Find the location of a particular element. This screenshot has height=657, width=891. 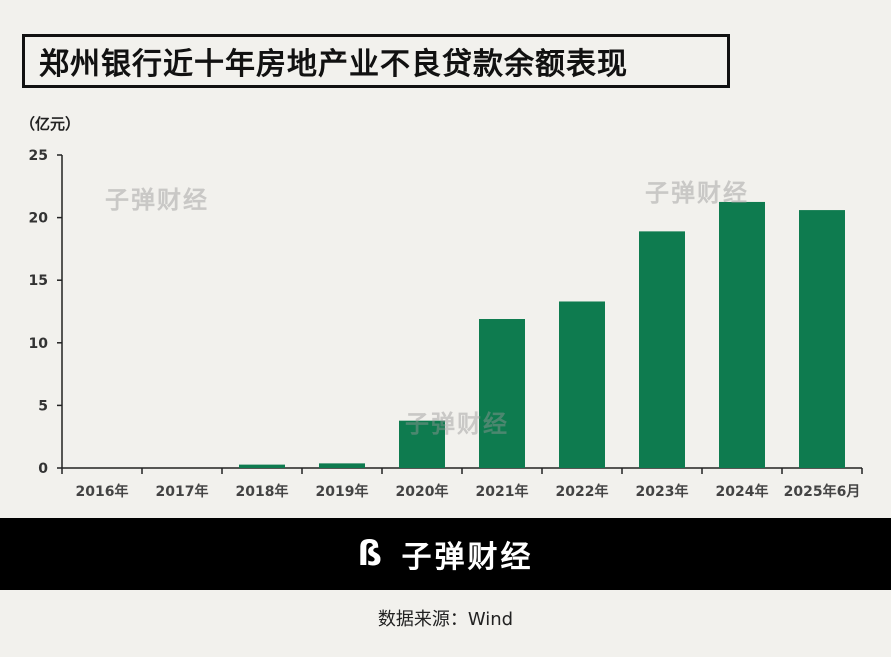

x-tick-label: 2016年 is located at coordinates (102, 491).